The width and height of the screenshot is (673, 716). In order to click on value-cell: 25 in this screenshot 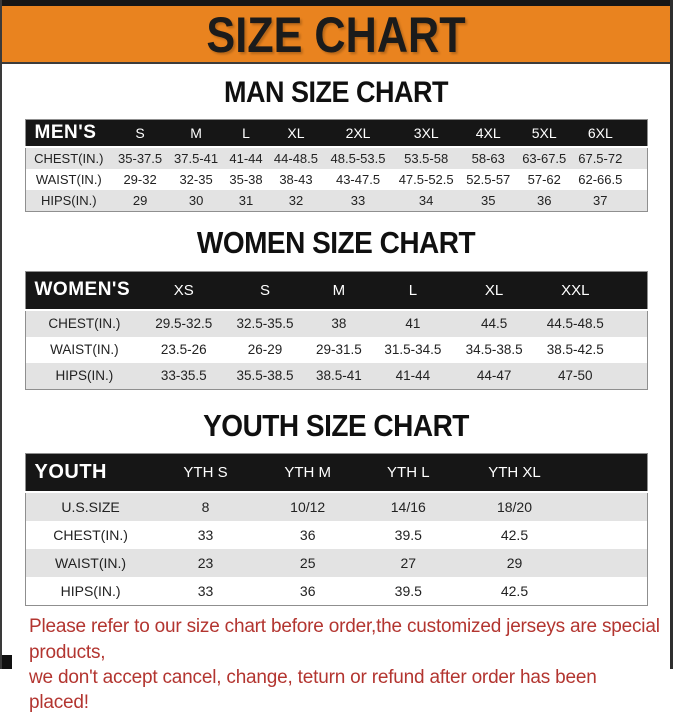, I will do `click(307, 563)`.